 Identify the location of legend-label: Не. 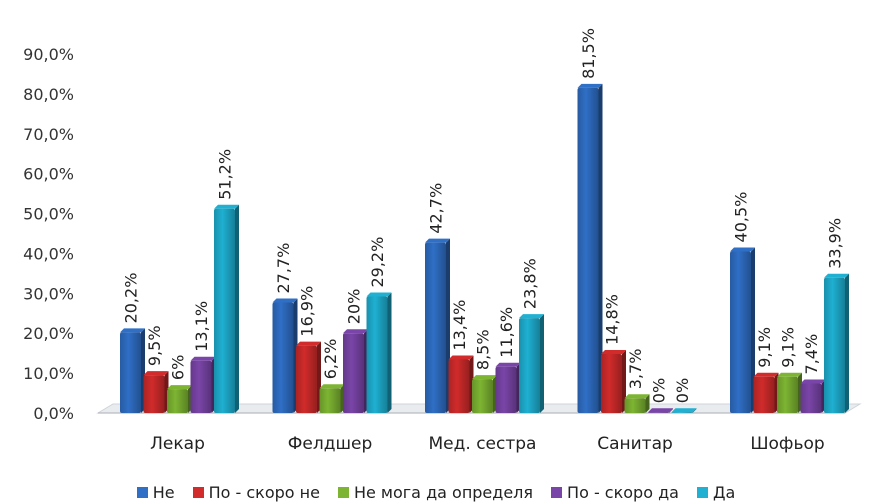
(163, 492).